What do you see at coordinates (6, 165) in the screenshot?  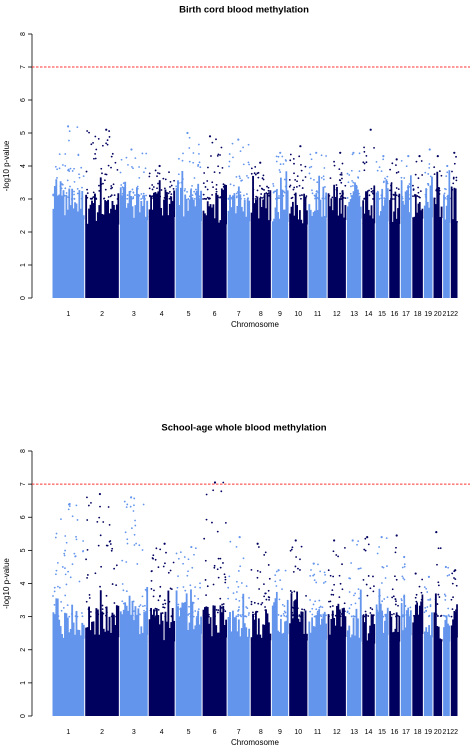 I see `y-axis-label: -log10 p-value` at bounding box center [6, 165].